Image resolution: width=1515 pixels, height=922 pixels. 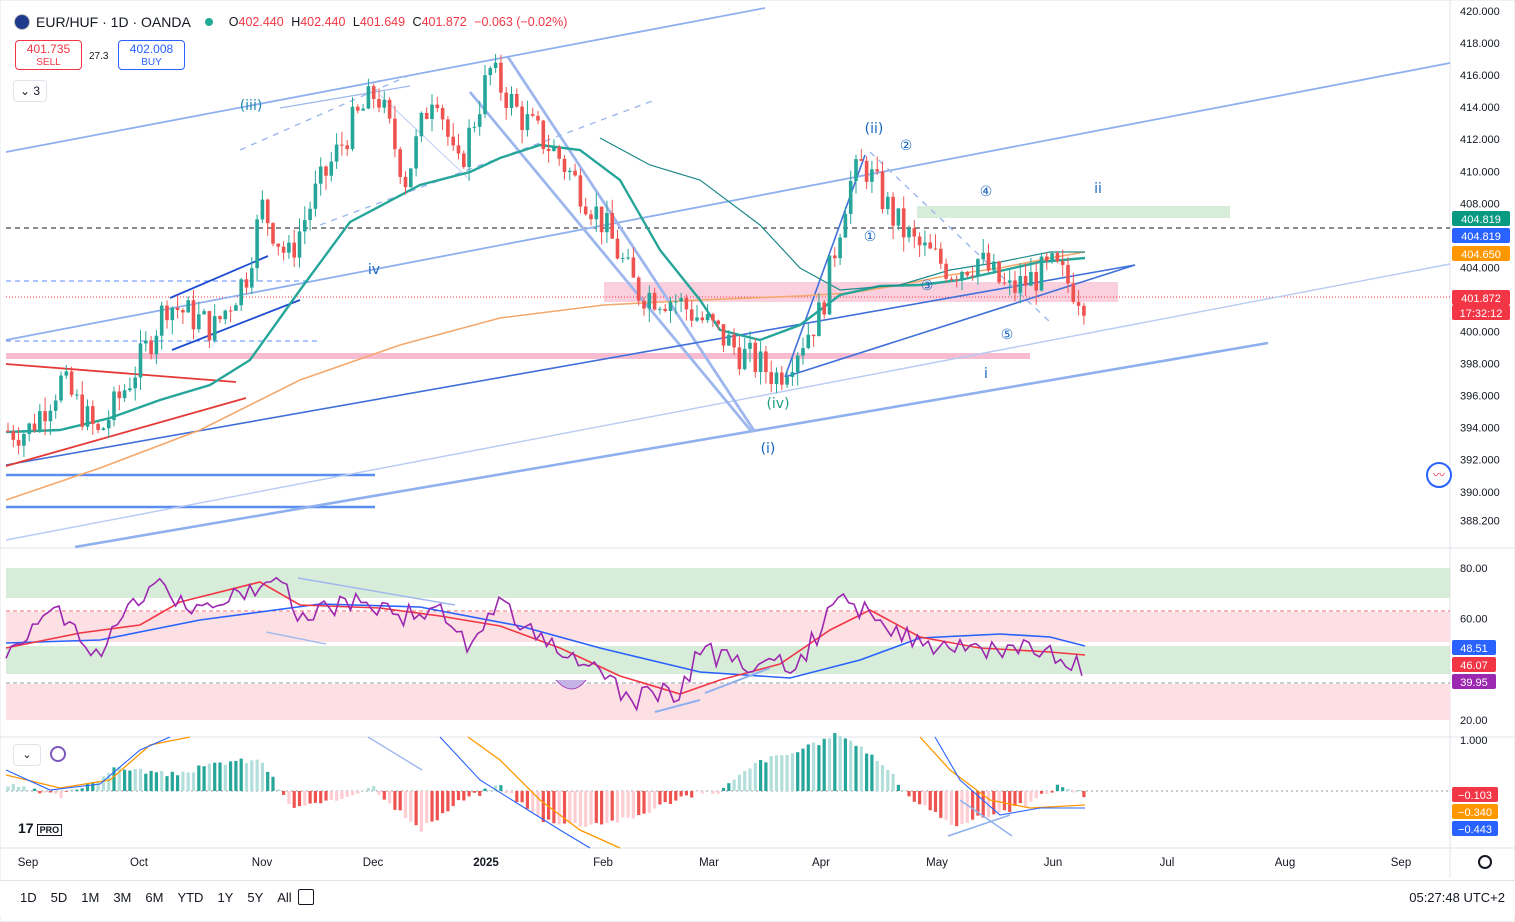 What do you see at coordinates (709, 863) in the screenshot?
I see `time-axis-label: Mar` at bounding box center [709, 863].